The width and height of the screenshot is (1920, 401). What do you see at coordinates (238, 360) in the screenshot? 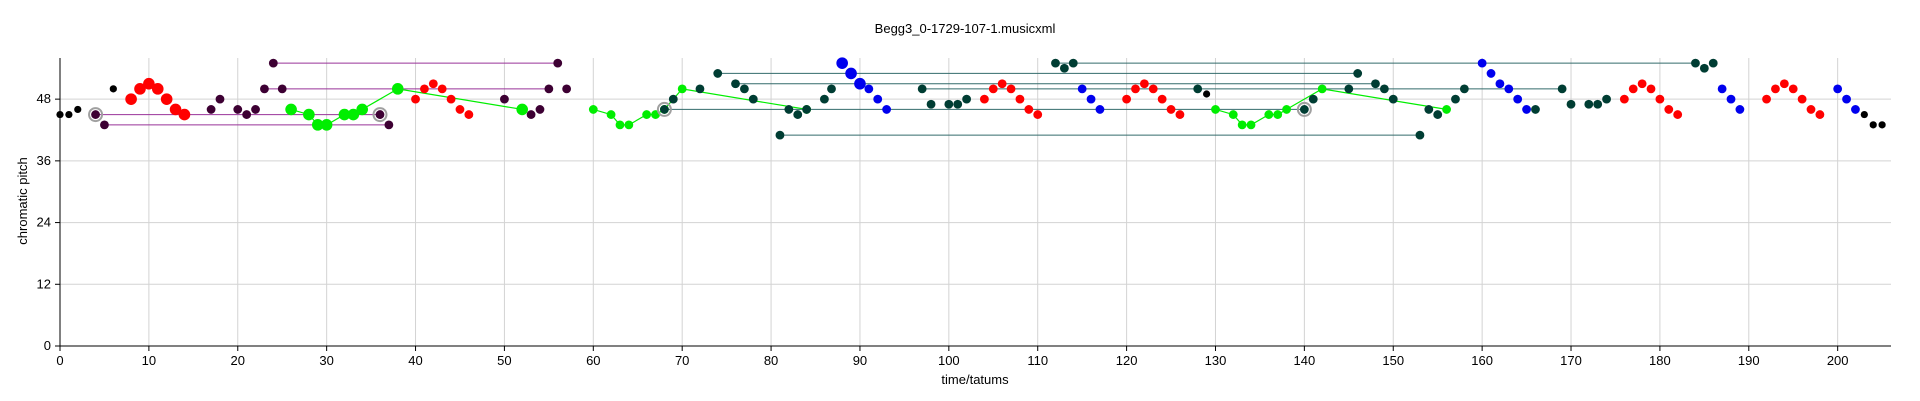
I see `x-tick-label: 20` at bounding box center [238, 360].